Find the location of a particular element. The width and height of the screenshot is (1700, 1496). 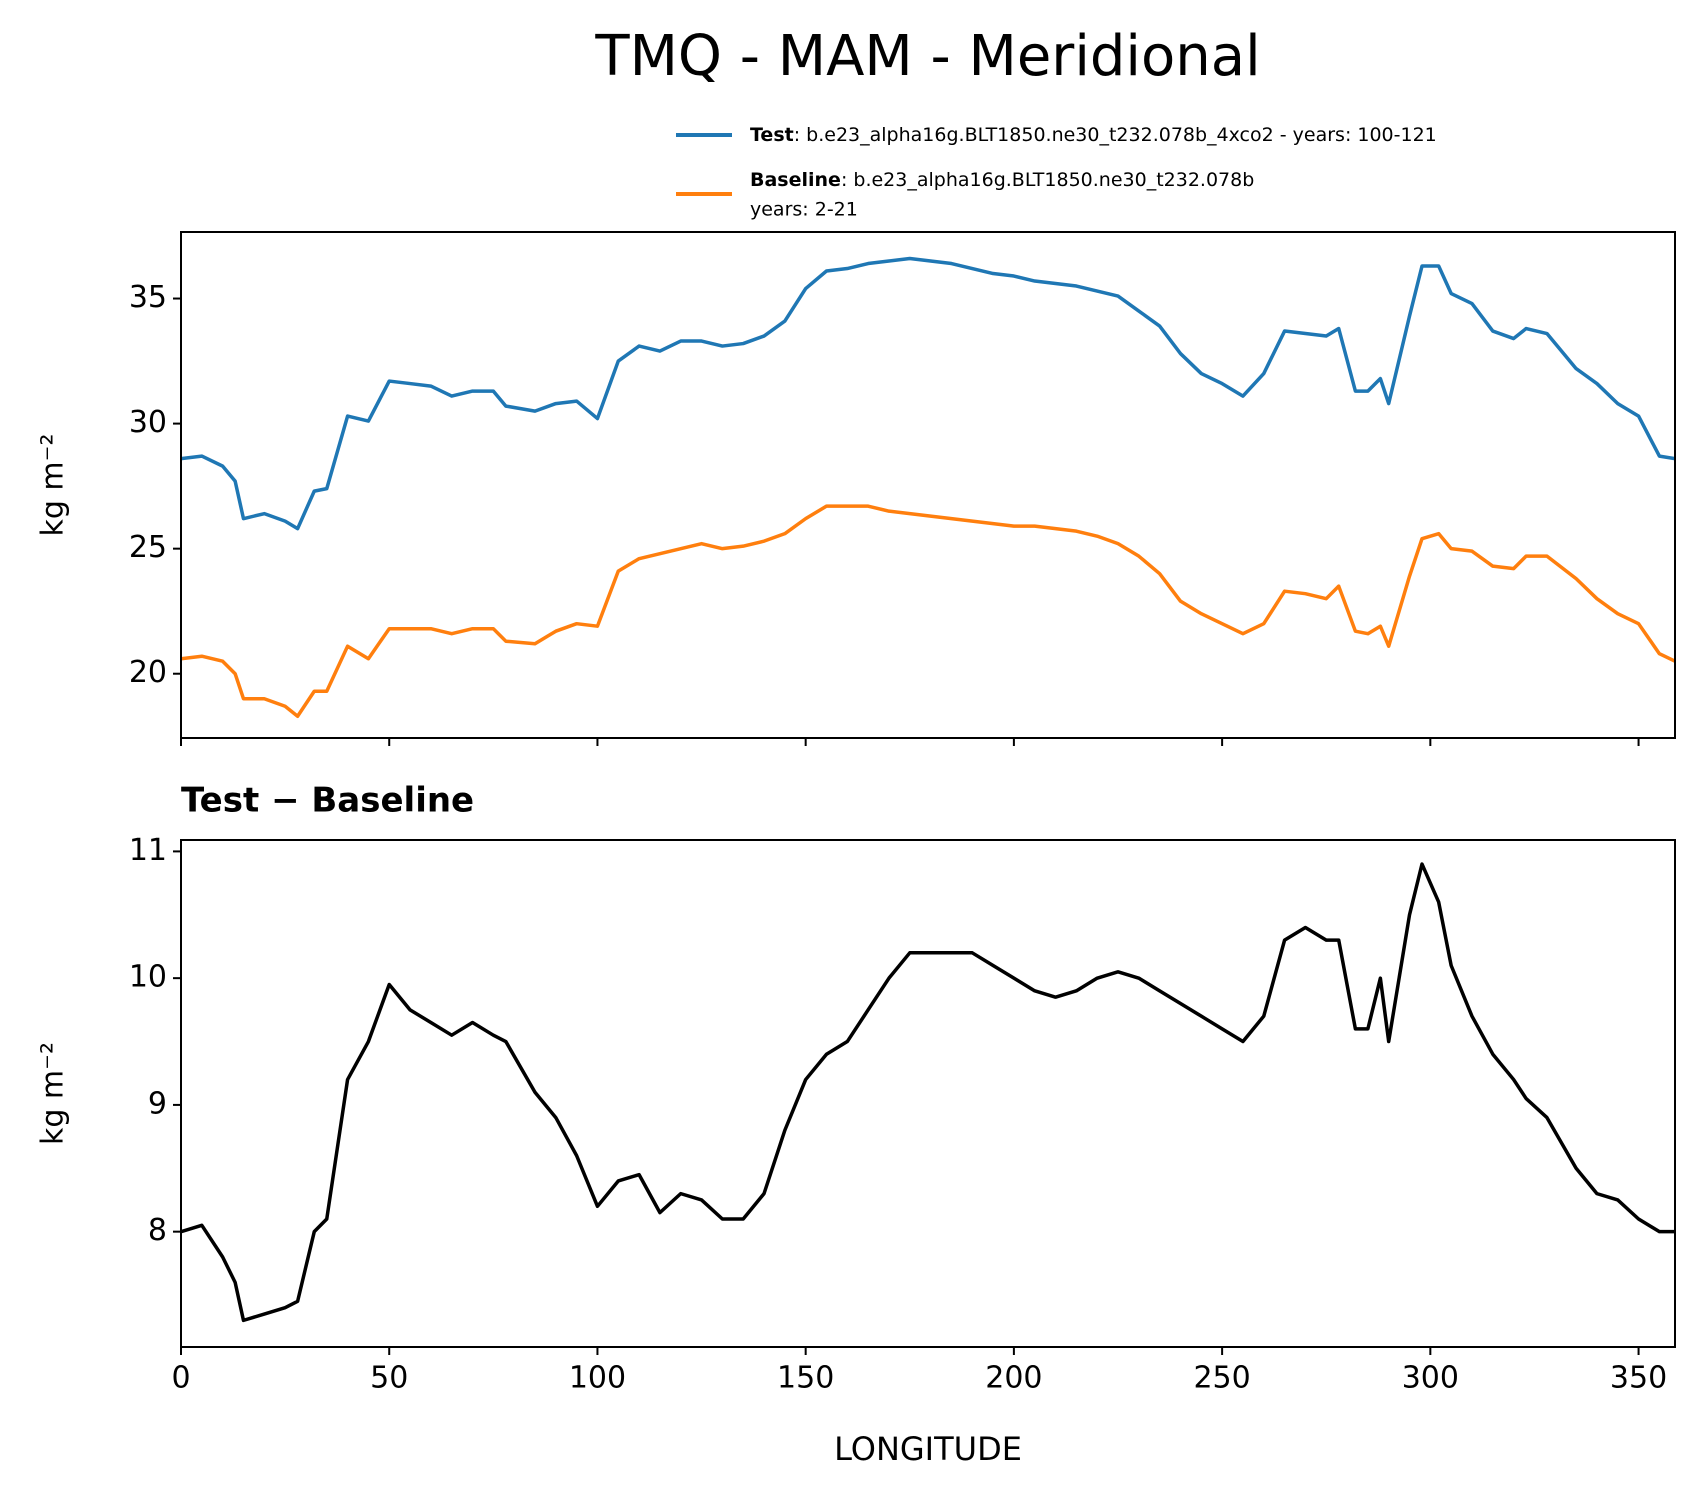

axes-title: Test − Baseline is located at coordinates (327, 801).